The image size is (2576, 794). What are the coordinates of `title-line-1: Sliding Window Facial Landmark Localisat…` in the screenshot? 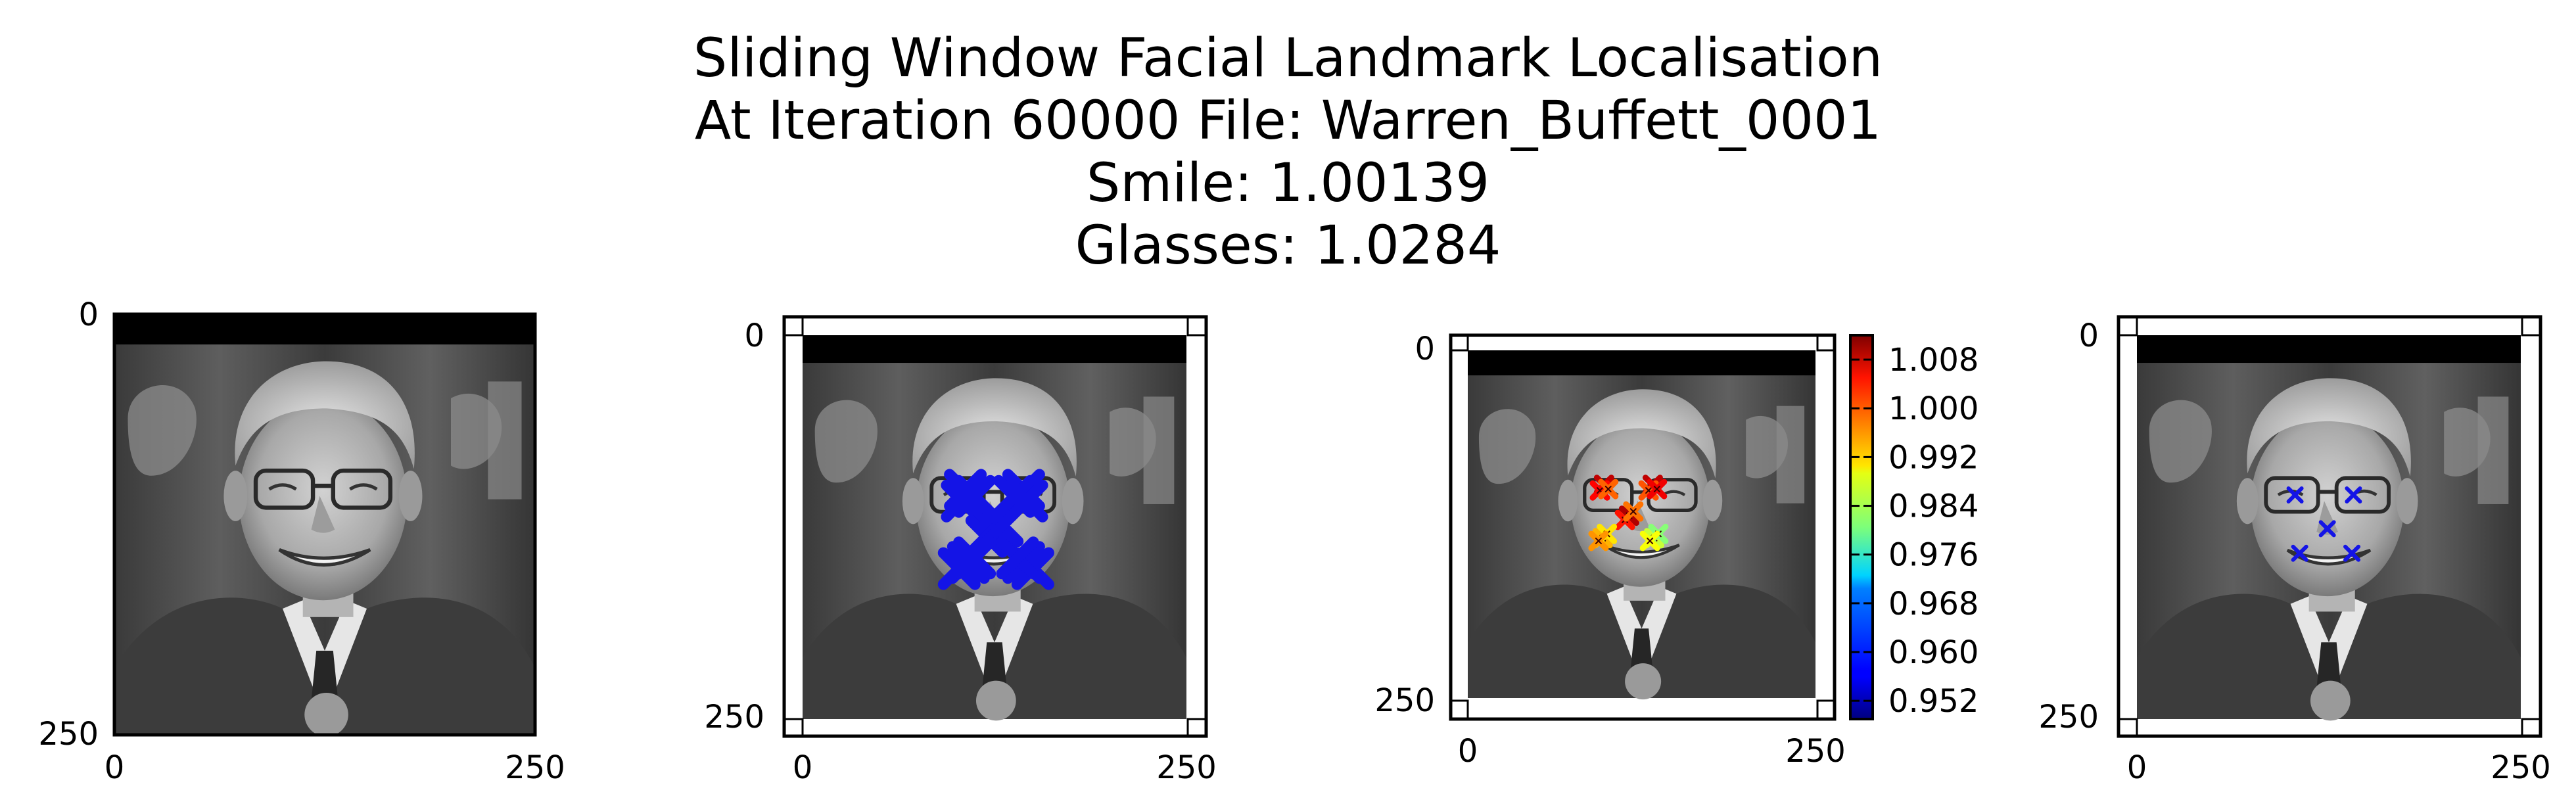 It's located at (1288, 58).